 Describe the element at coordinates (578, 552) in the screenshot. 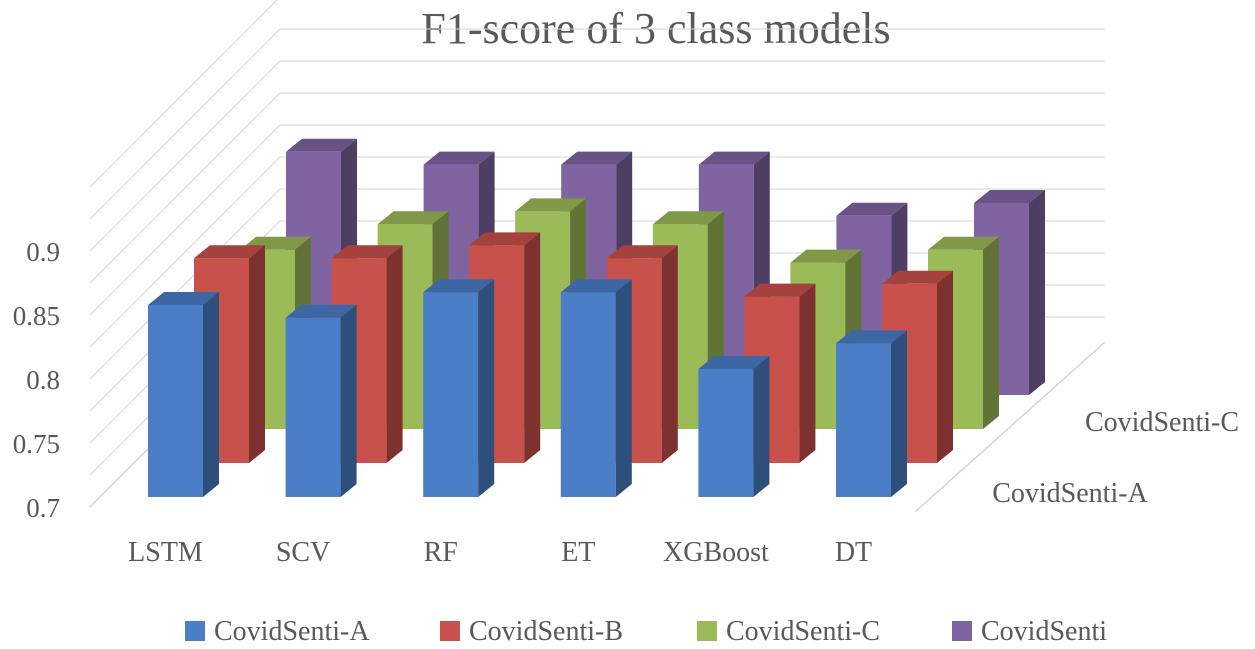

I see `category-label: ET` at that location.